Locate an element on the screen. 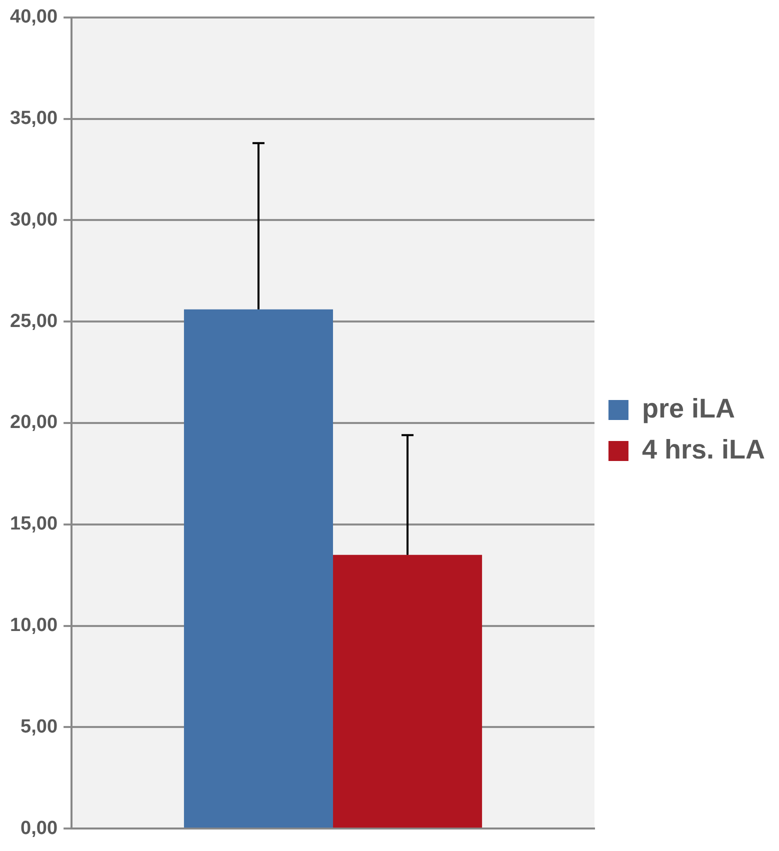 The image size is (779, 851). legend-label: pre iLA is located at coordinates (688, 408).